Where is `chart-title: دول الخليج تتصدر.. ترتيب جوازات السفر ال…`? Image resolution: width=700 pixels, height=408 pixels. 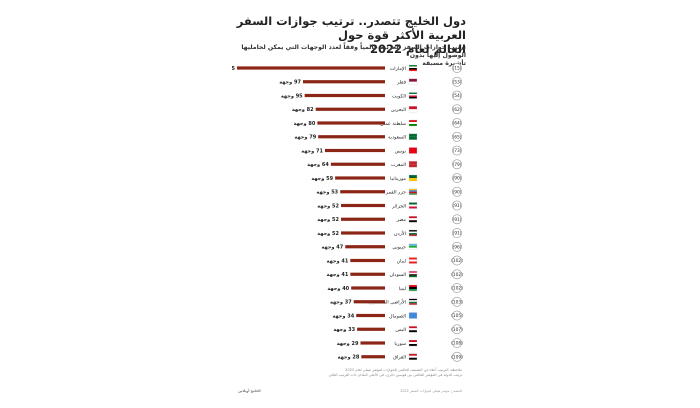
chart-title: دول الخليج تتصدر.. ترتيب جوازات السفر ال… is located at coordinates (350, 35).